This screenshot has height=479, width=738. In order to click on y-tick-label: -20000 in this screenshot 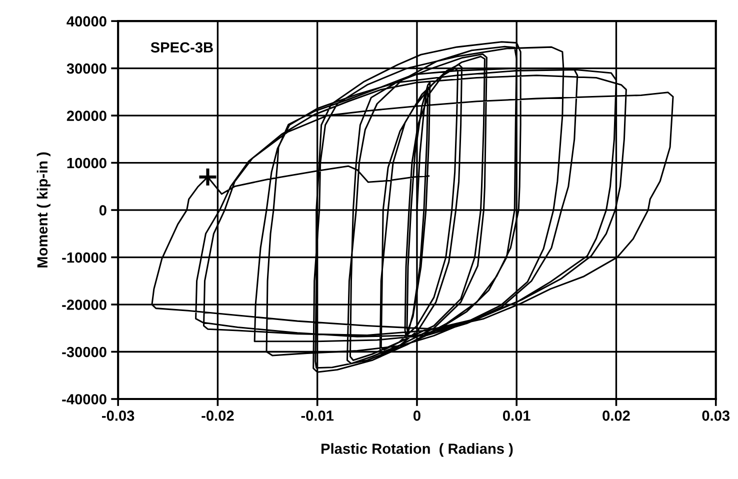, I will do `click(84, 305)`.